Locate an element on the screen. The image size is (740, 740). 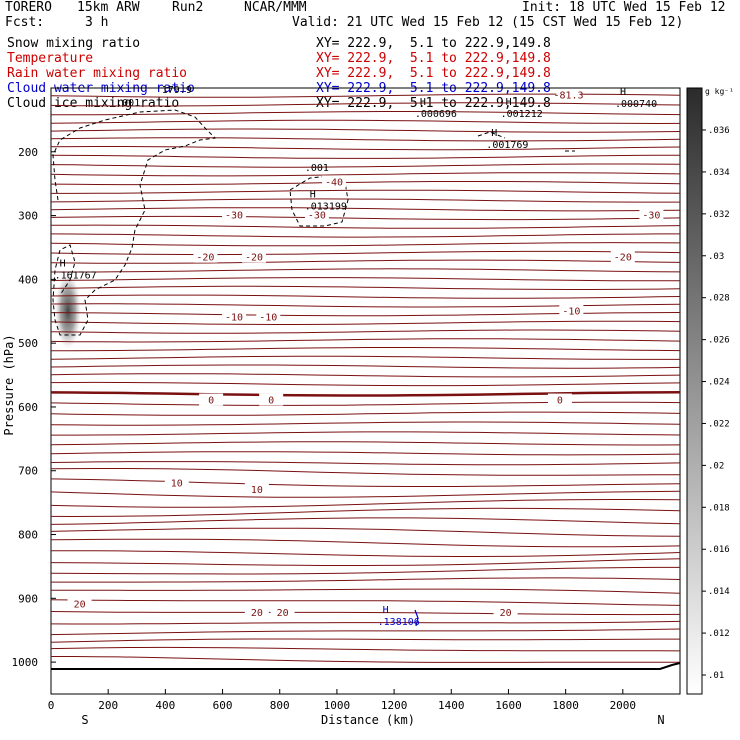
ice-contour-labels: .001 .001 179.9 is located at coordinates (222, 129).